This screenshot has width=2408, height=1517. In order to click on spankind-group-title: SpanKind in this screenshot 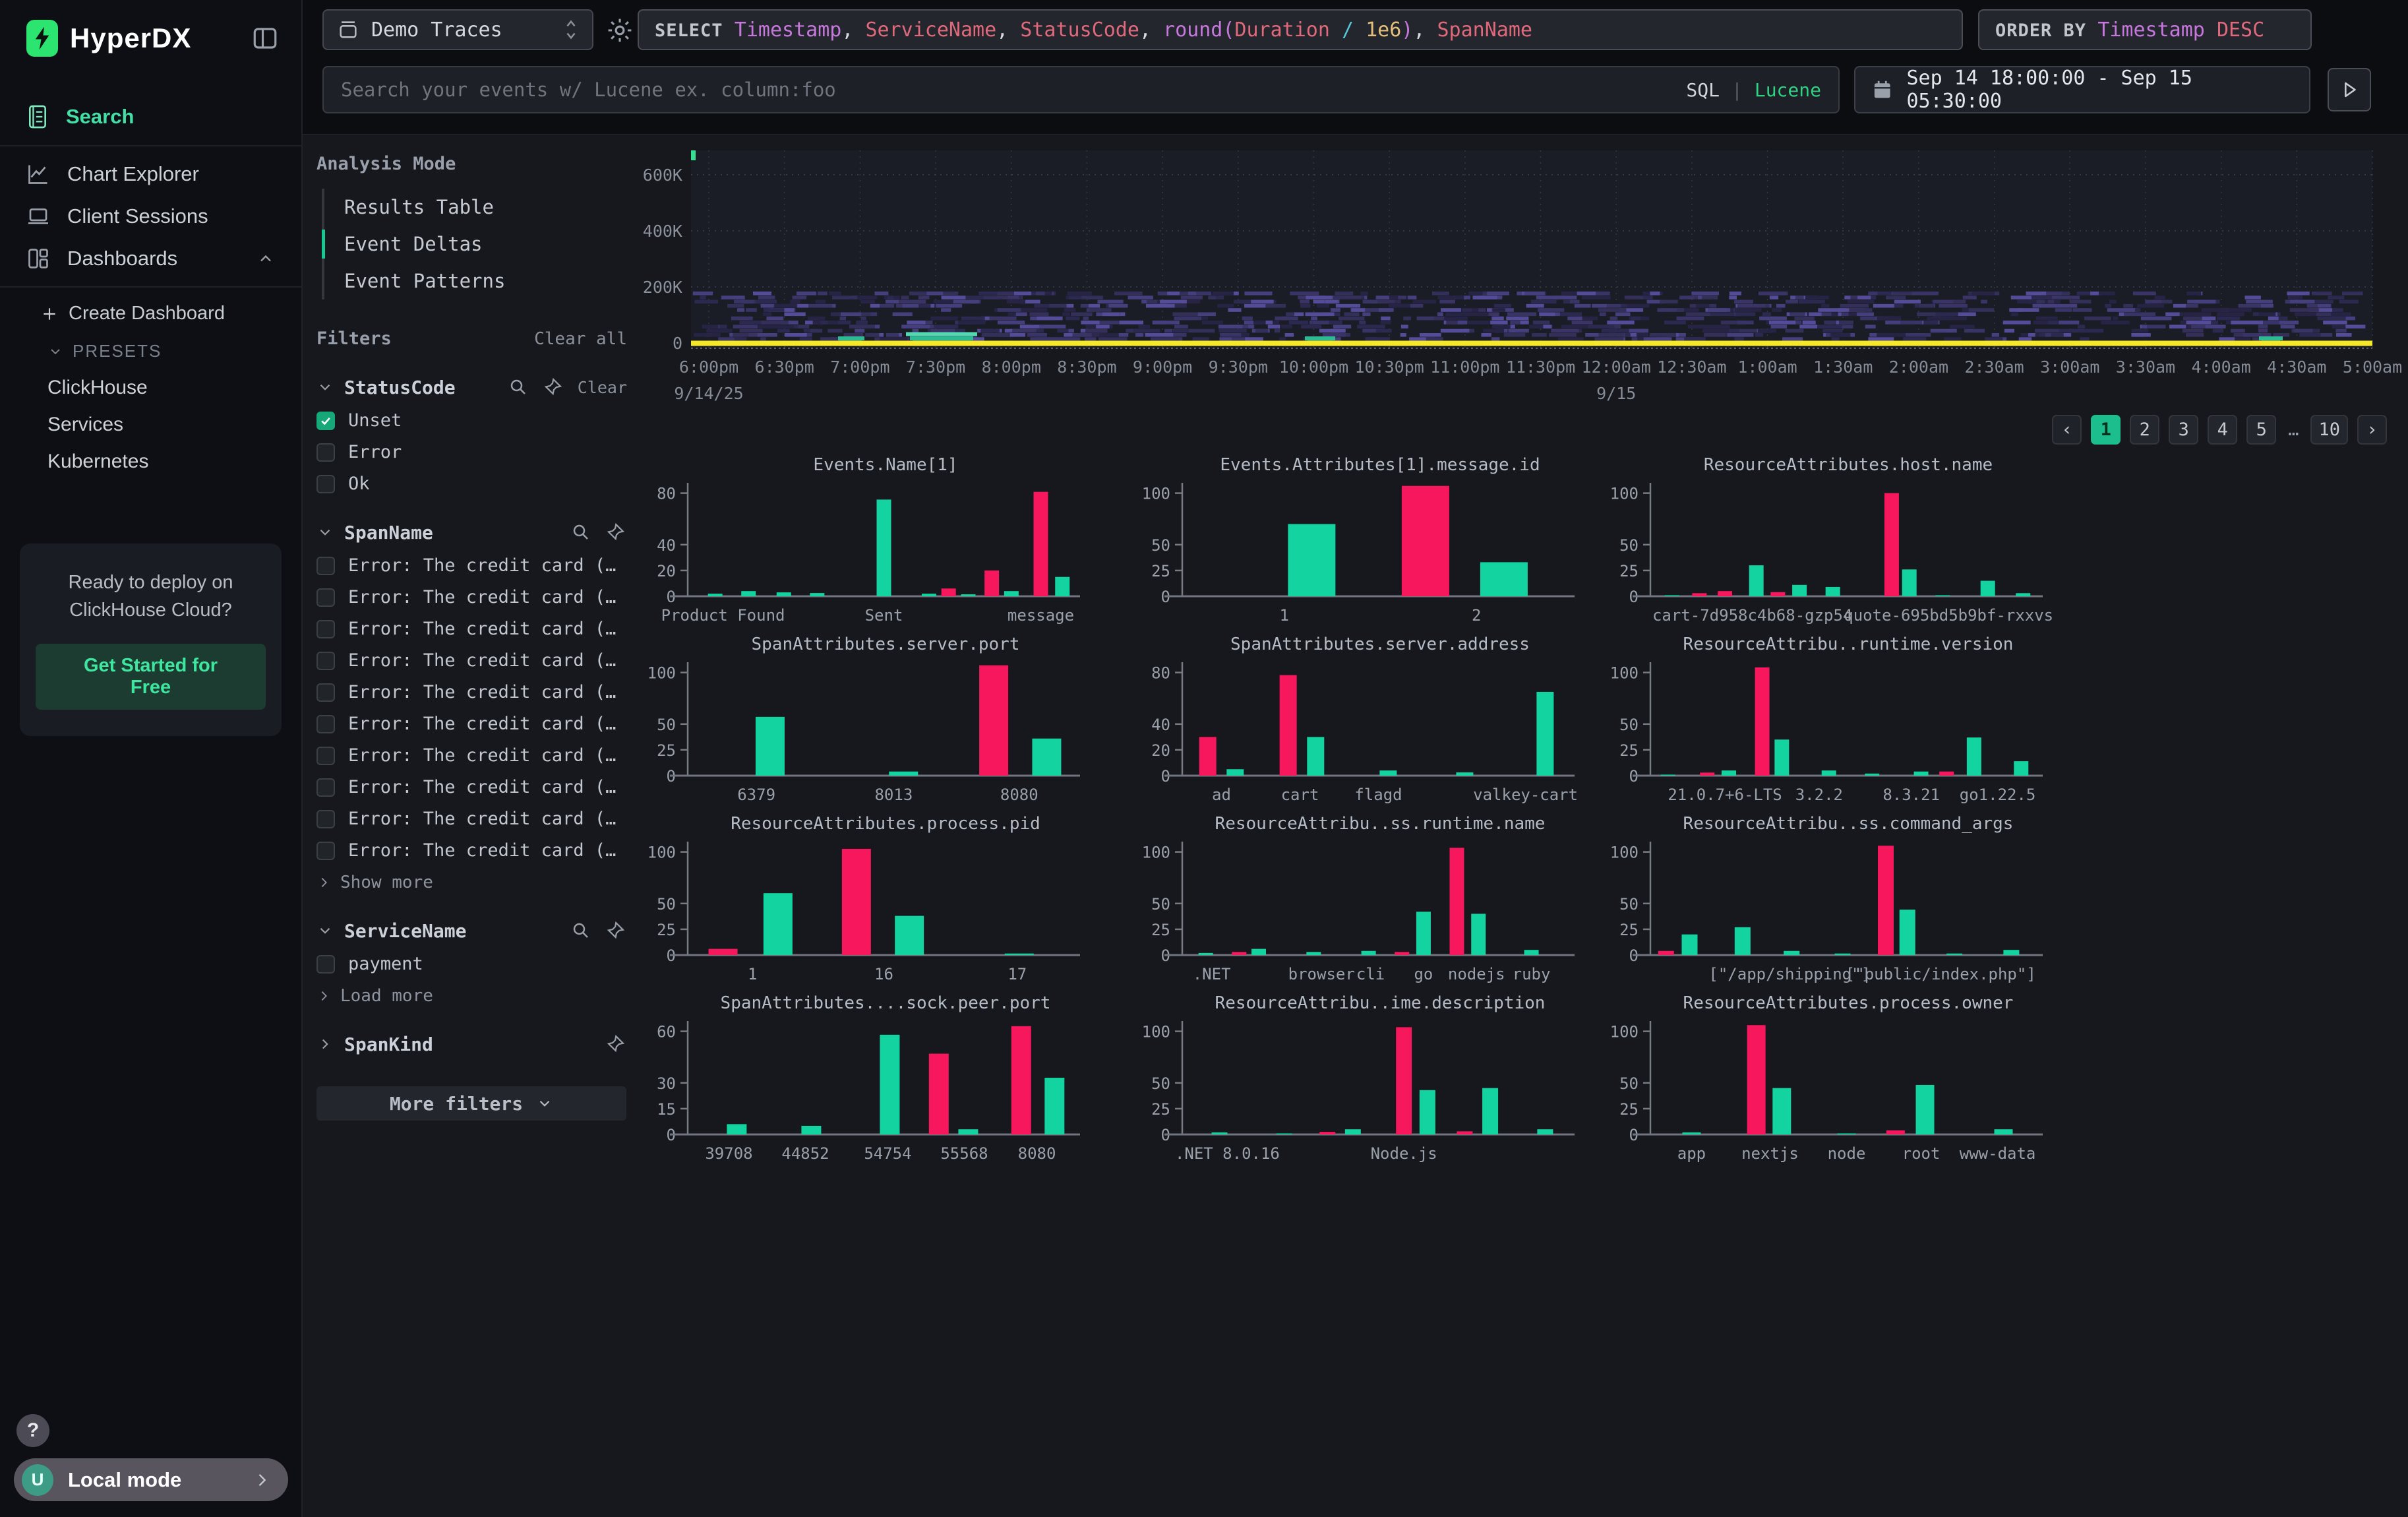, I will do `click(388, 1044)`.